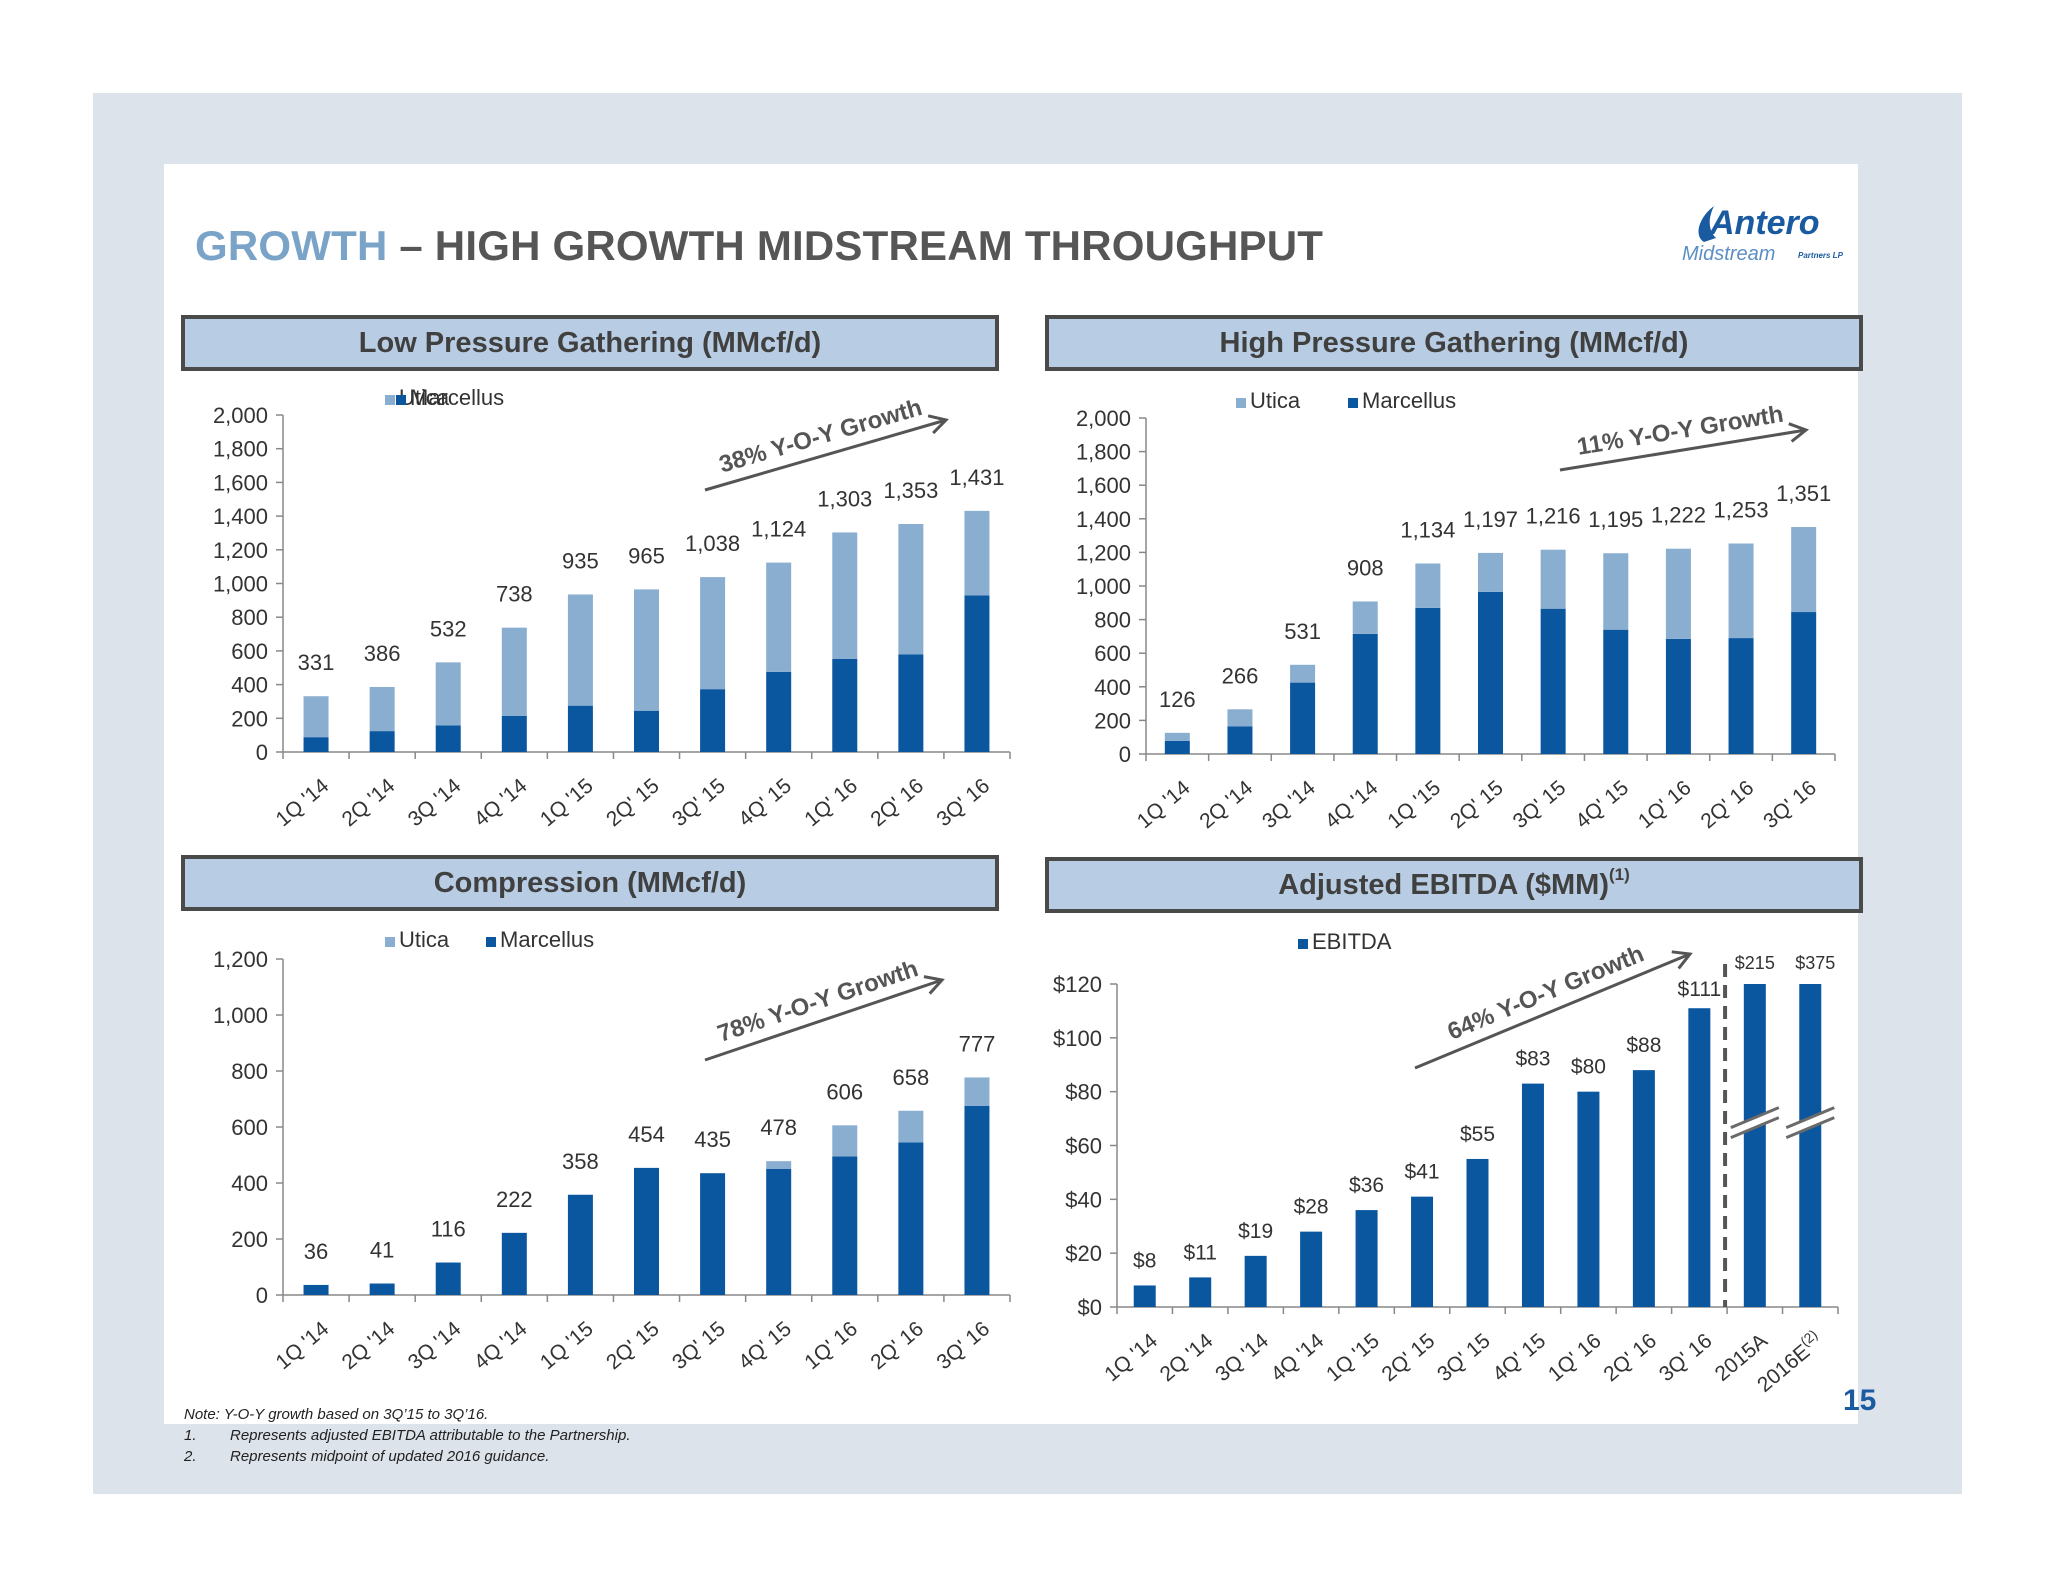 This screenshot has height=1582, width=2048. I want to click on ebitda-data-label: $36, so click(1366, 1185).